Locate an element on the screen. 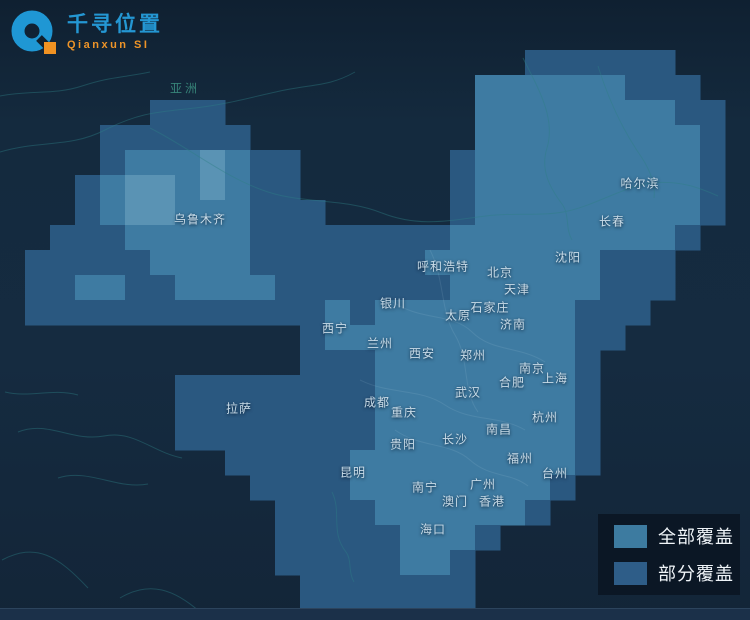 The image size is (750, 620). city-label: 海口 is located at coordinates (433, 529).